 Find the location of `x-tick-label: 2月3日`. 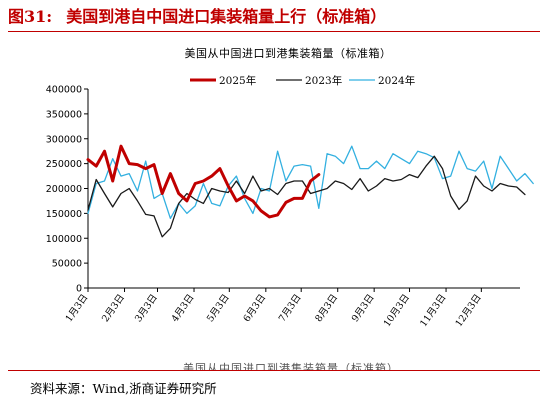

x-tick-label: 2月3日 is located at coordinates (113, 308).